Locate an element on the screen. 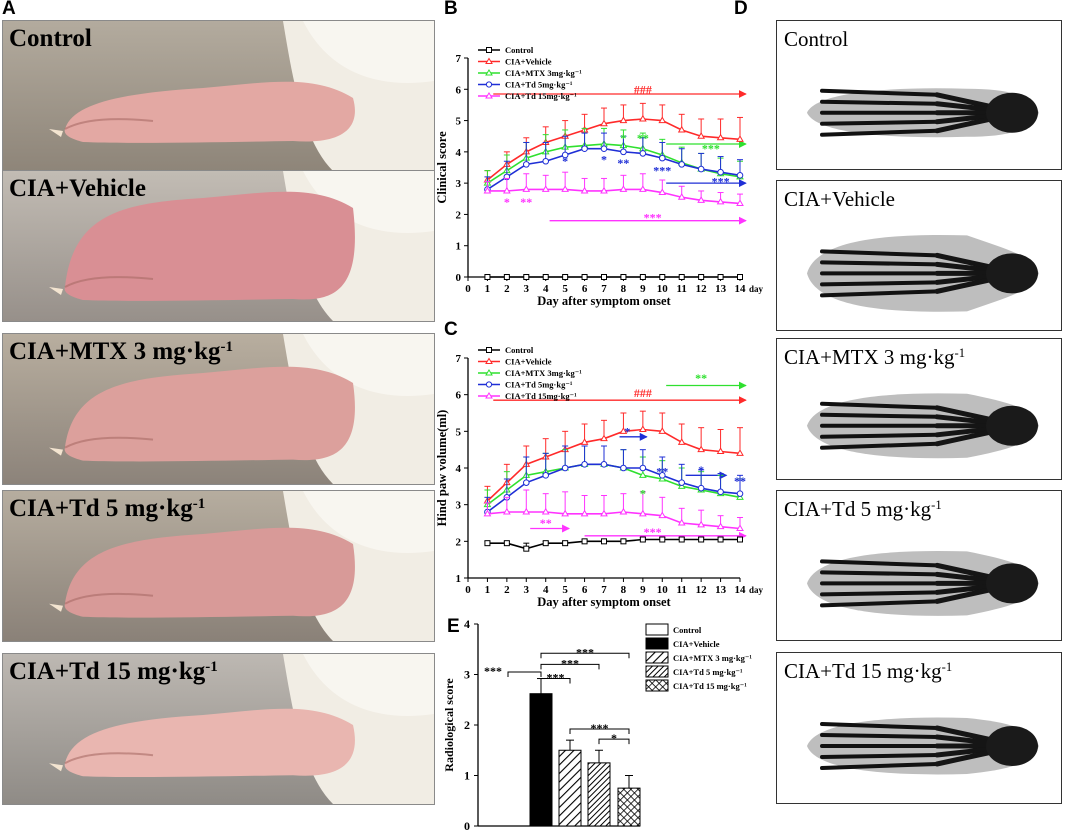 This screenshot has height=833, width=1065. x-tick-label: 7 is located at coordinates (604, 590).